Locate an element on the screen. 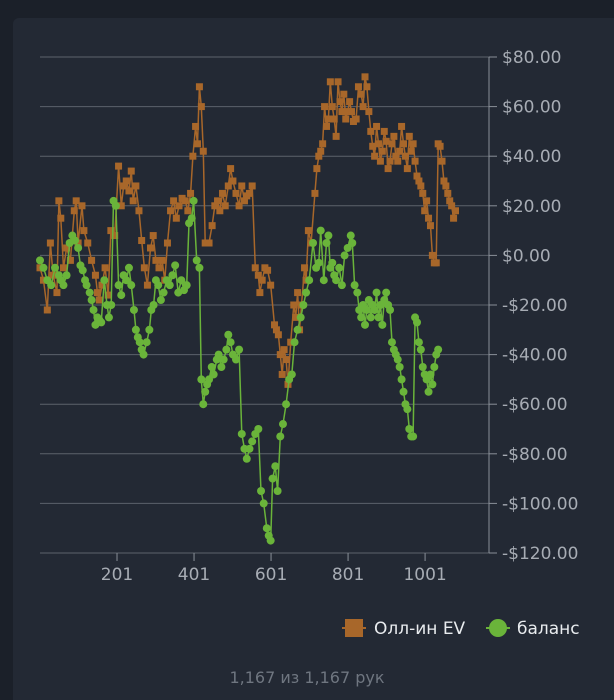 This screenshot has height=700, width=614. legend-item-allin-ev: Олл-ин EV is located at coordinates (404, 629).